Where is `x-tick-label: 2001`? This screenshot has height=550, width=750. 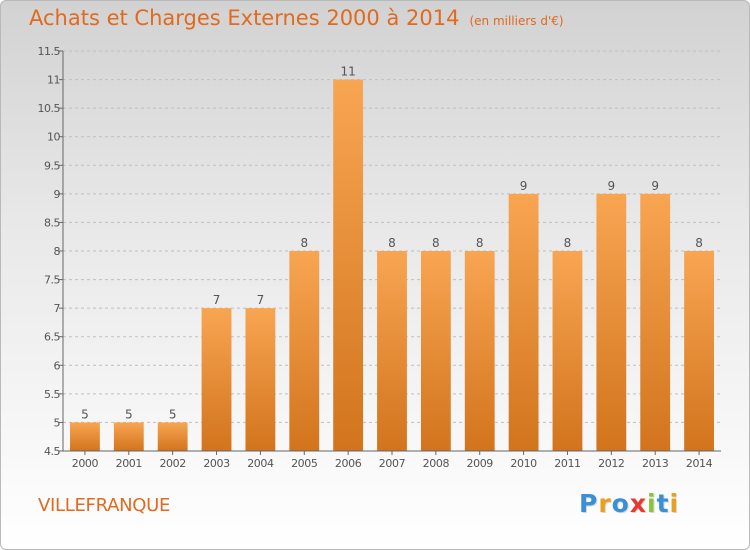
x-tick-label: 2001 is located at coordinates (129, 463).